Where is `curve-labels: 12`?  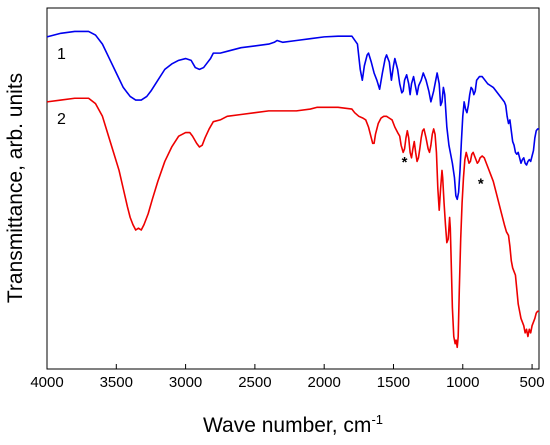 curve-labels: 12 is located at coordinates (61, 87).